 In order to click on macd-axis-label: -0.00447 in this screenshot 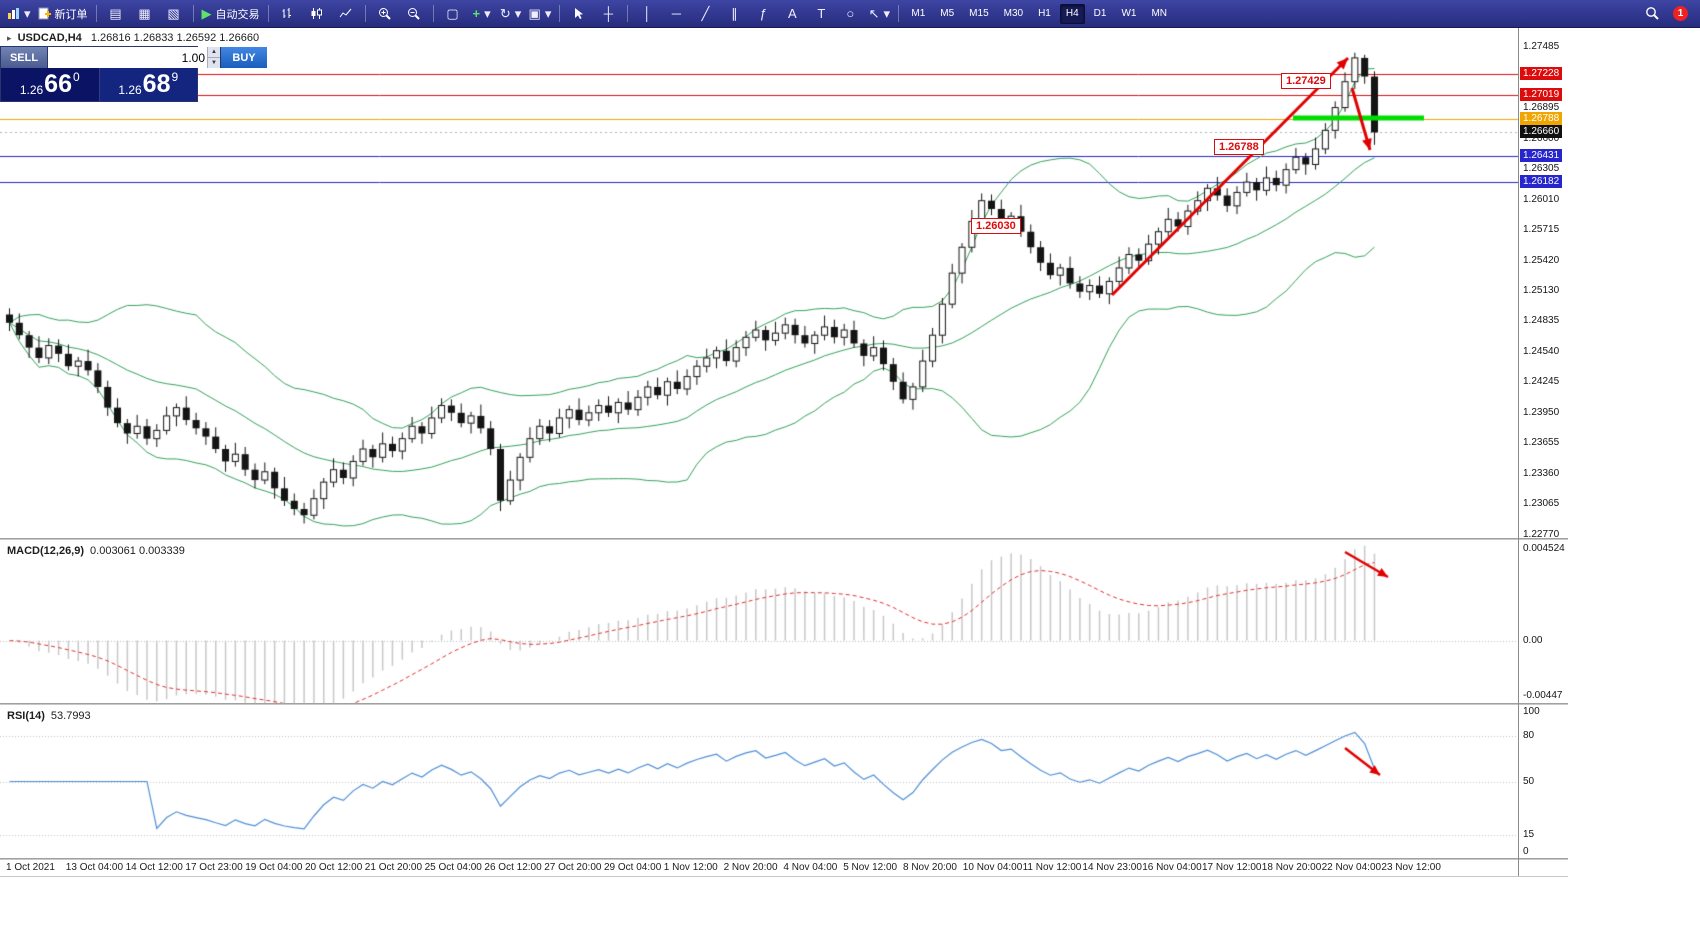, I will do `click(1543, 695)`.